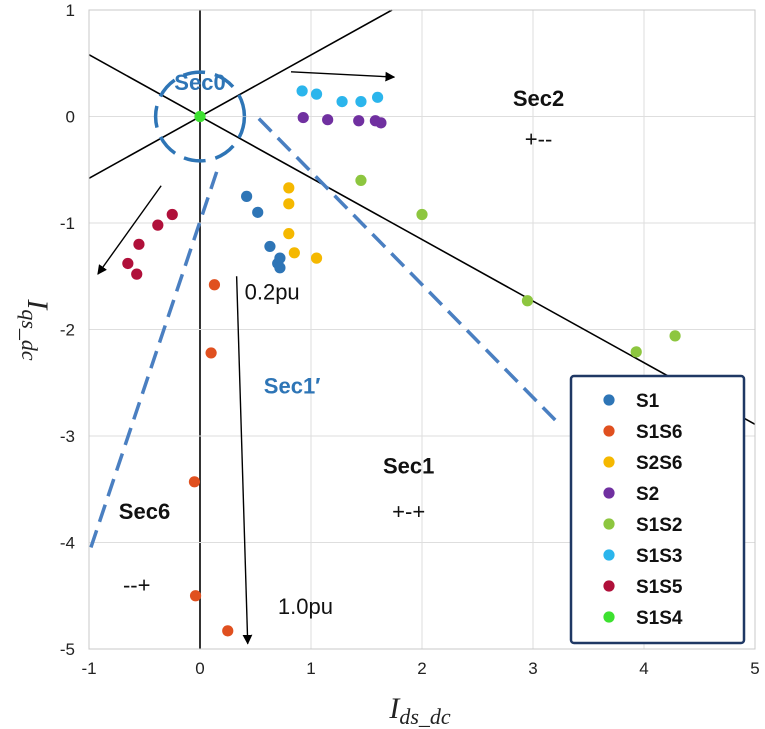 This screenshot has height=729, width=765. Describe the element at coordinates (137, 585) in the screenshot. I see `annotation-label: --+` at that location.